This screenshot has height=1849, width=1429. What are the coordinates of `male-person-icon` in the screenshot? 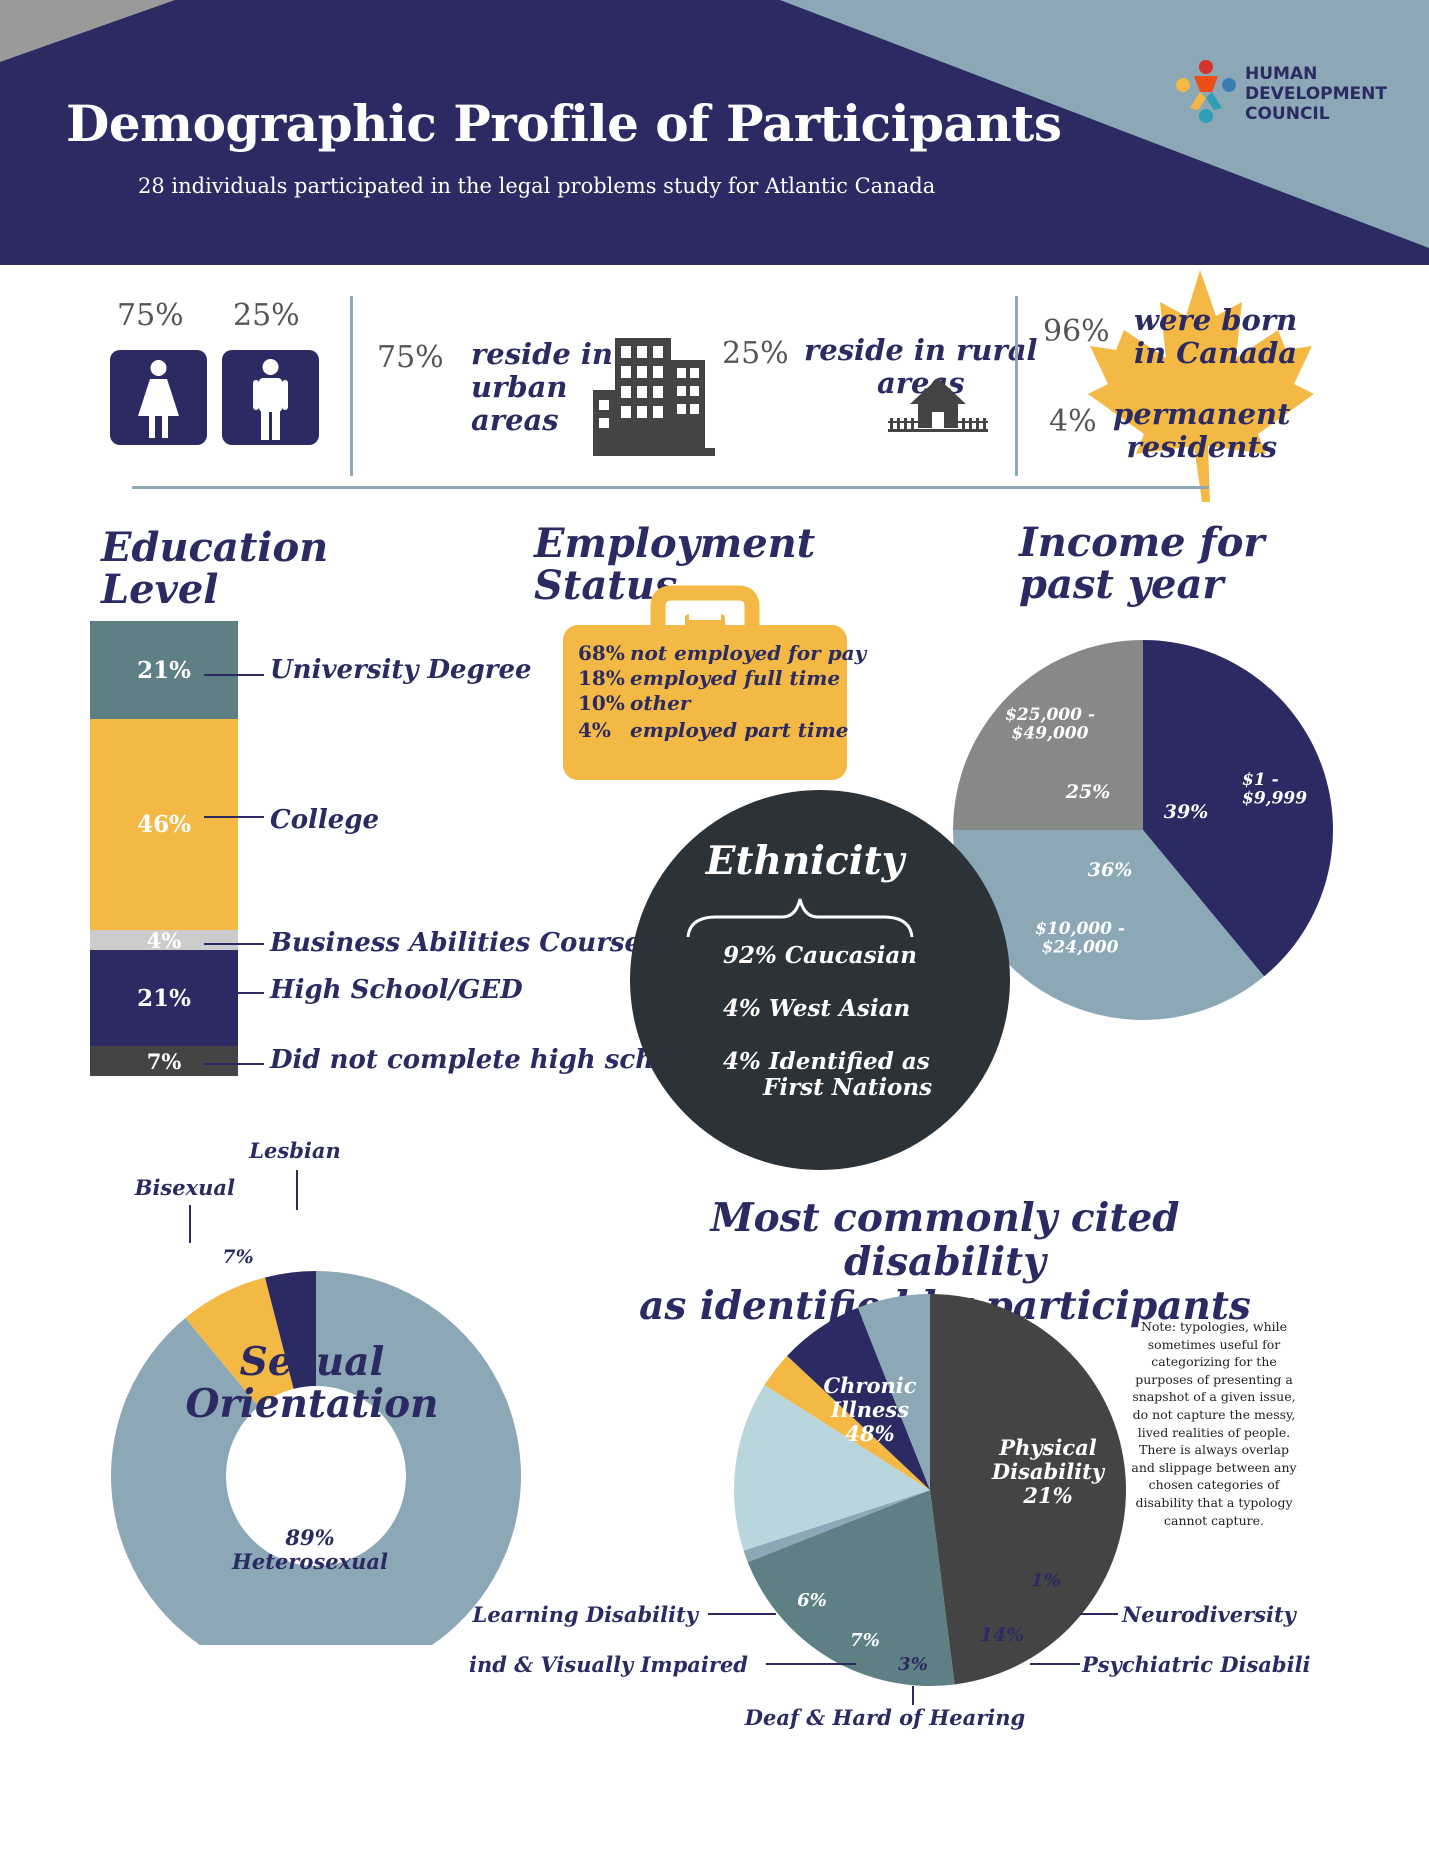 It's located at (270, 397).